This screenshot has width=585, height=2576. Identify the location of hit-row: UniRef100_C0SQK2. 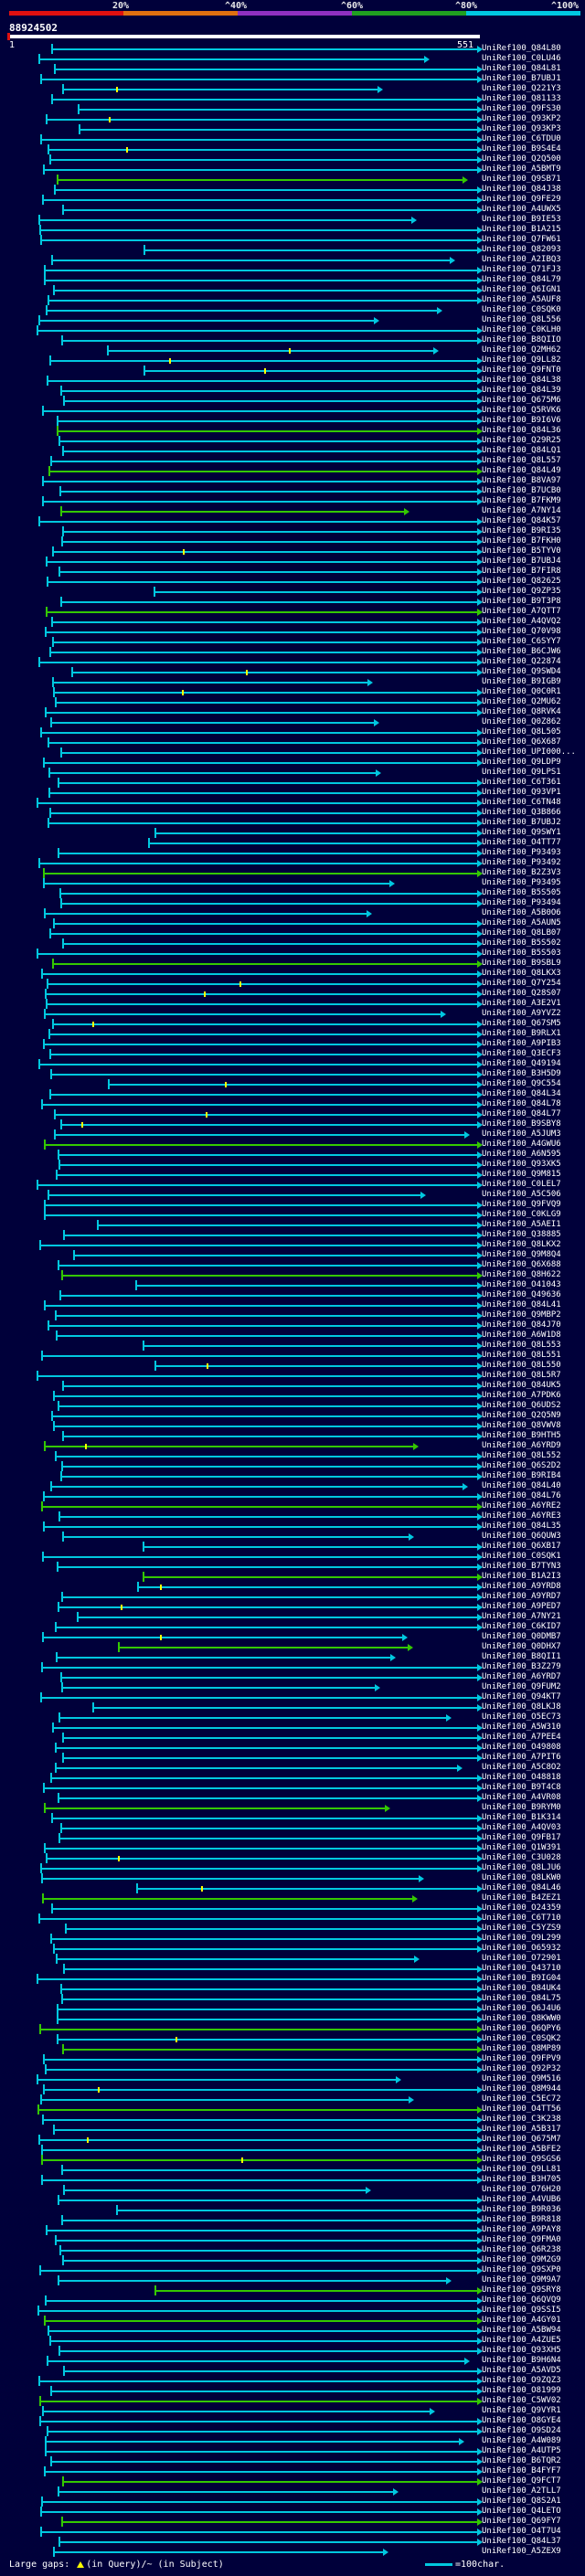
(293, 2039).